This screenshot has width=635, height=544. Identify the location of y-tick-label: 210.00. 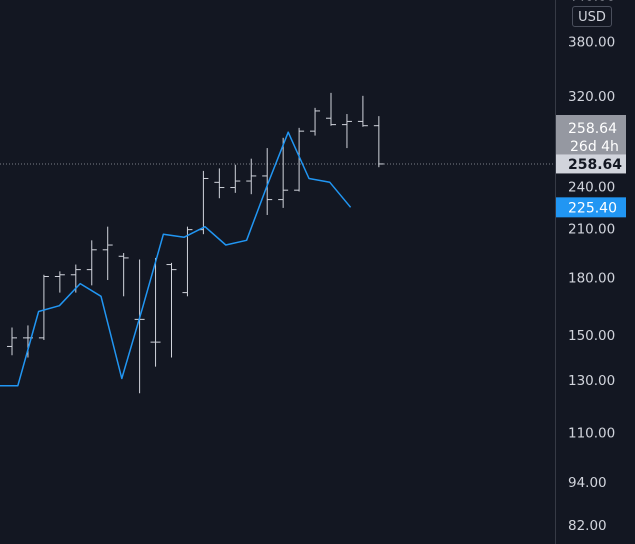
(591, 230).